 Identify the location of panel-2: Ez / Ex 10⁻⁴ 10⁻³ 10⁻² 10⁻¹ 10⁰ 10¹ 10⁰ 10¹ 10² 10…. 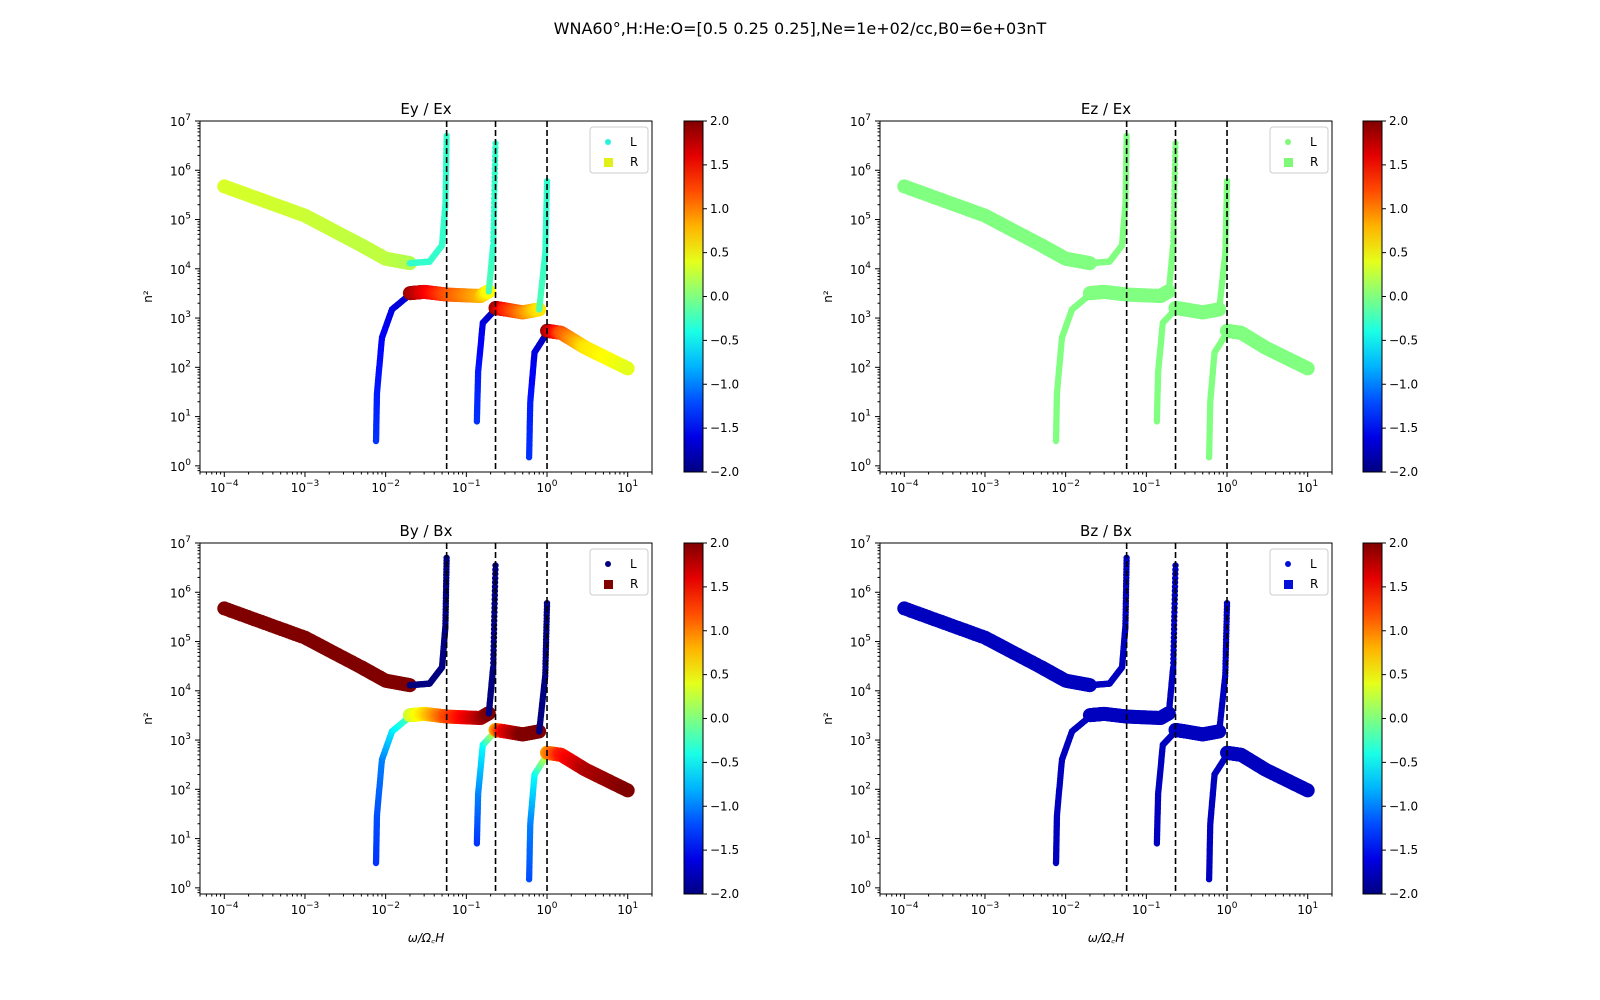
(1119, 297).